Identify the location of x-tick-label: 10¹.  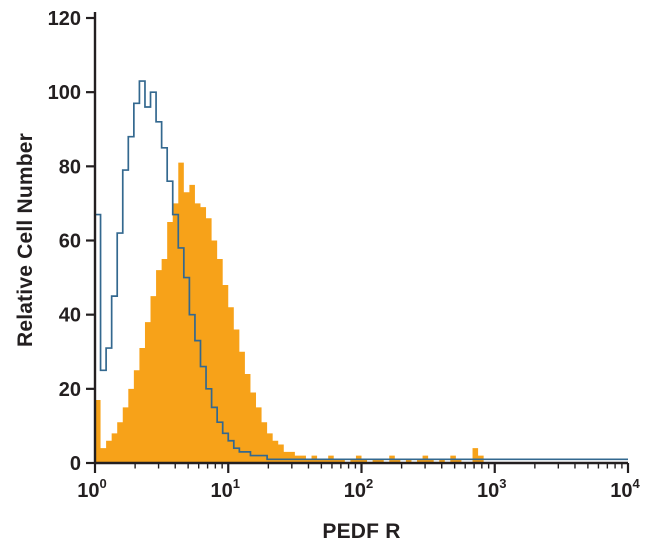
(225, 489).